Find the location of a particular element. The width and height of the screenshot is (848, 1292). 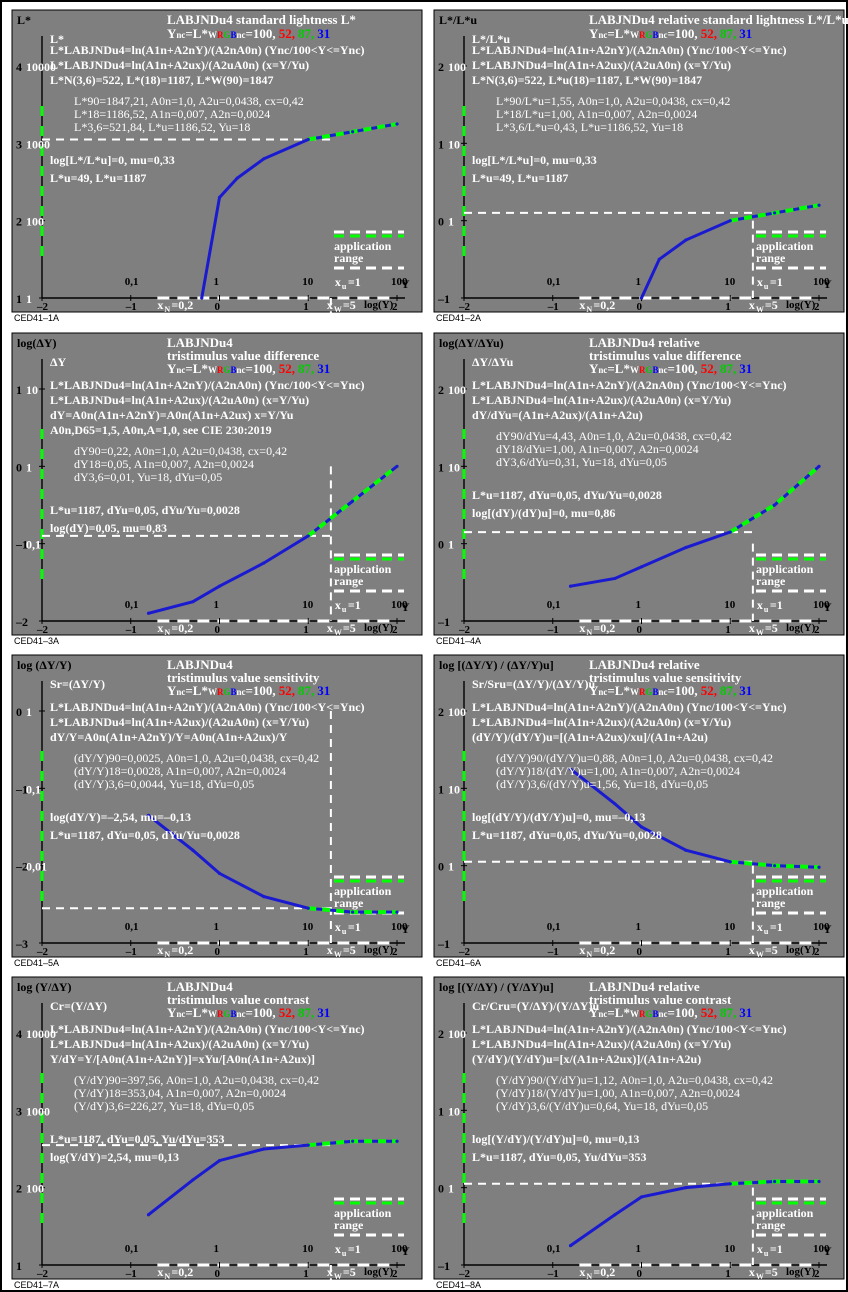

note-line: (dY/Y)18=0,0028, A1n=0,007, A2n=0,0024 is located at coordinates (180, 771).